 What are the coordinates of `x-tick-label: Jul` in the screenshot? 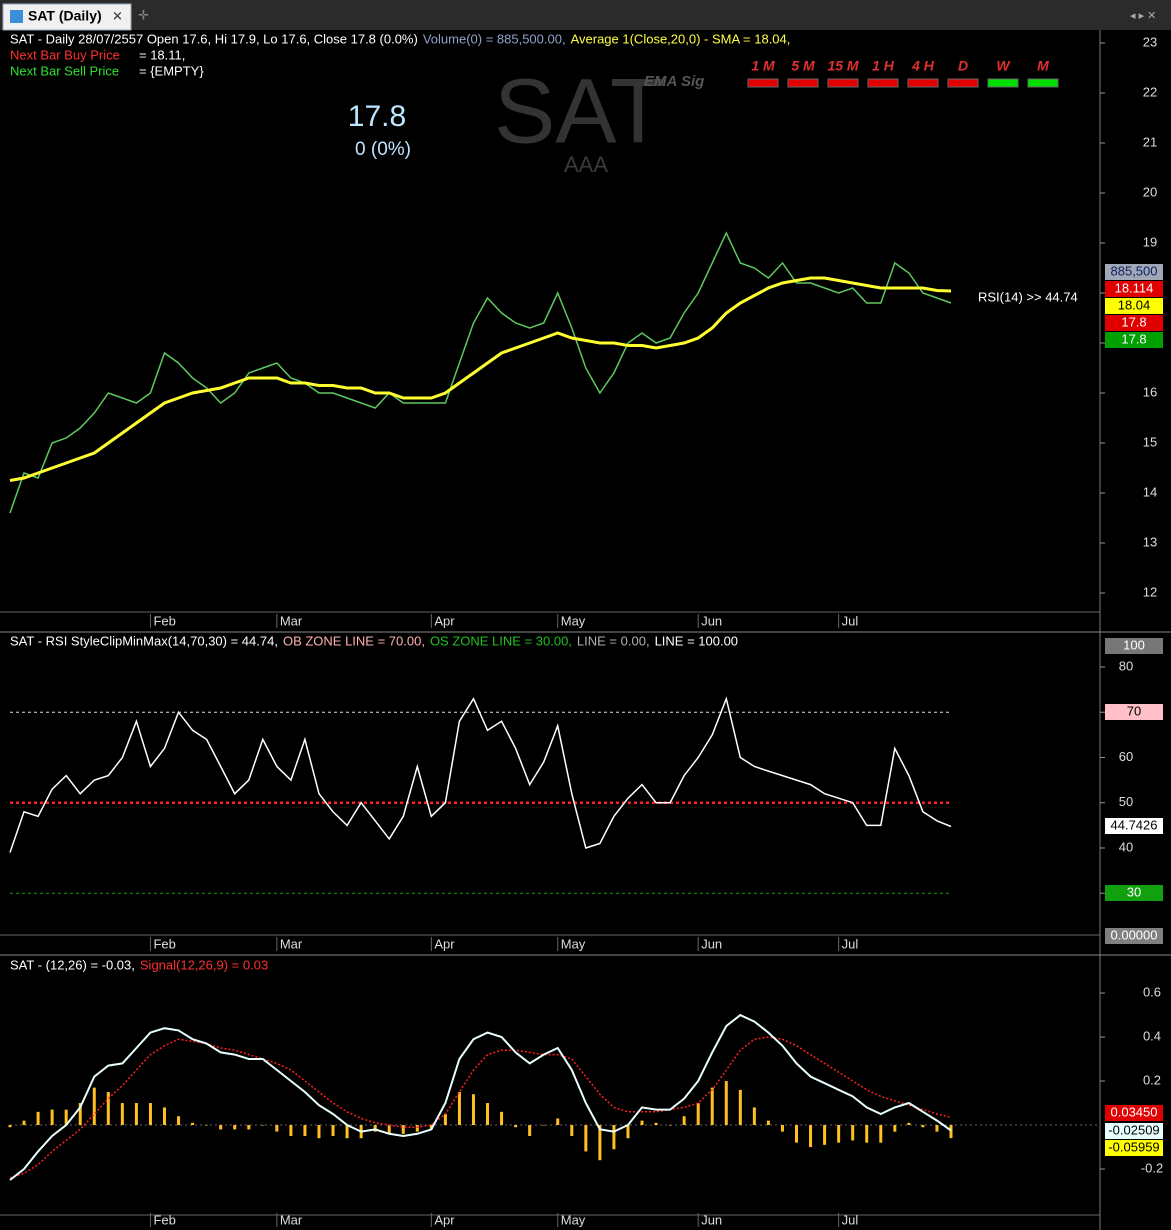 It's located at (850, 943).